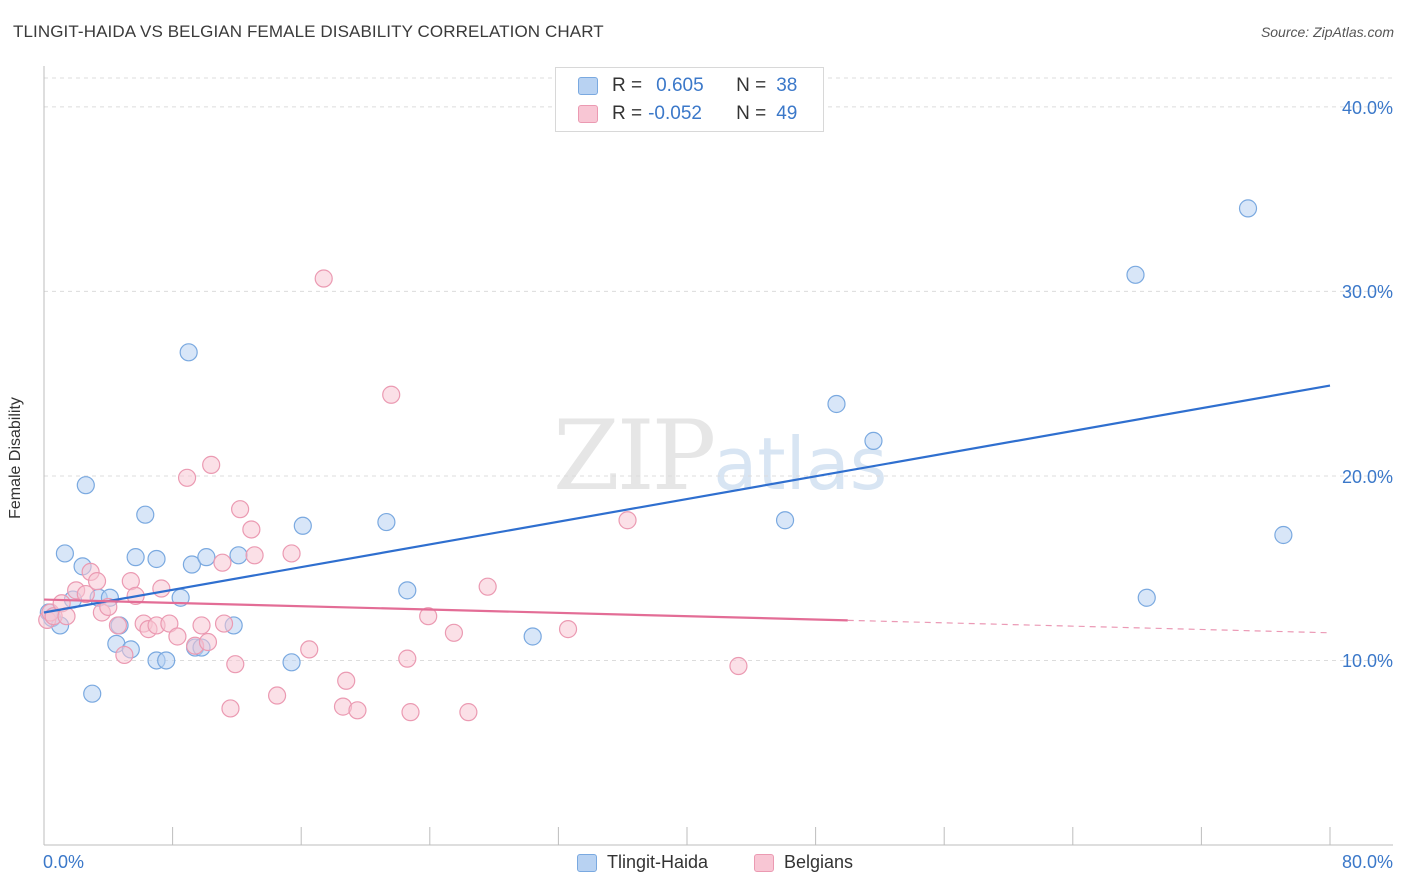  What do you see at coordinates (787, 113) in the screenshot?
I see `legend-n-value: 49` at bounding box center [787, 113].